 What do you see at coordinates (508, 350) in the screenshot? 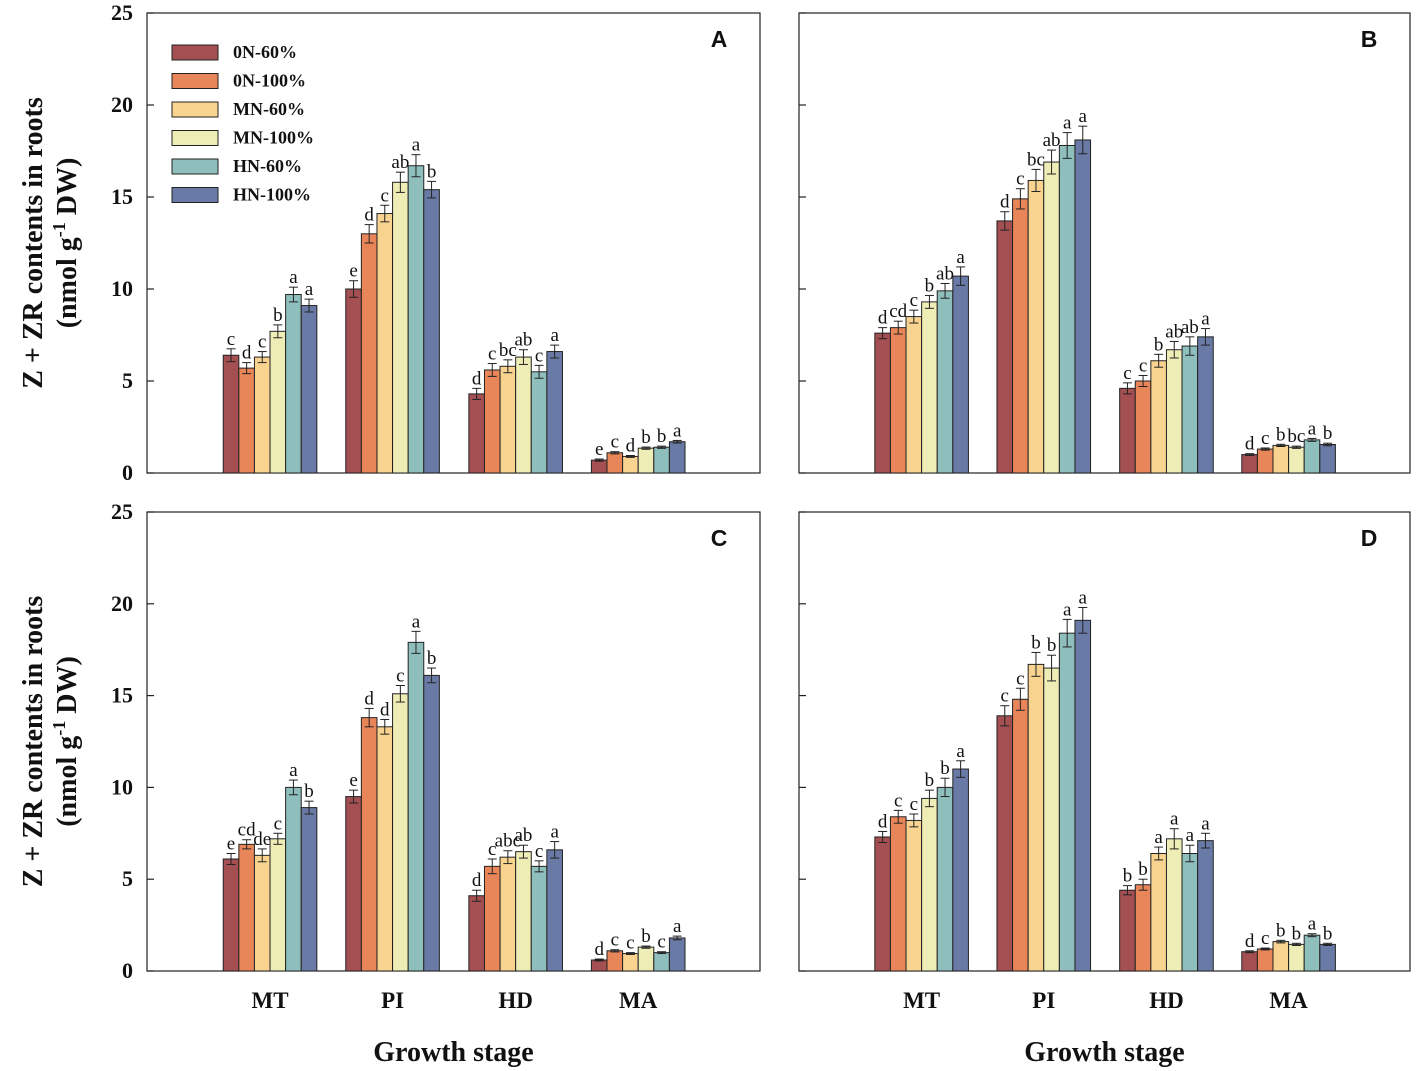
I see `significance-label: bc` at bounding box center [508, 350].